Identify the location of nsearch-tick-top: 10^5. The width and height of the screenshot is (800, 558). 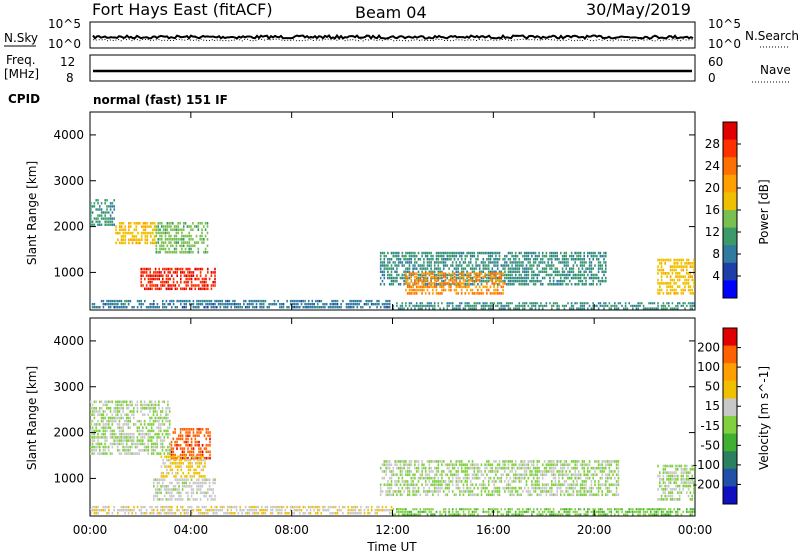
(724, 24).